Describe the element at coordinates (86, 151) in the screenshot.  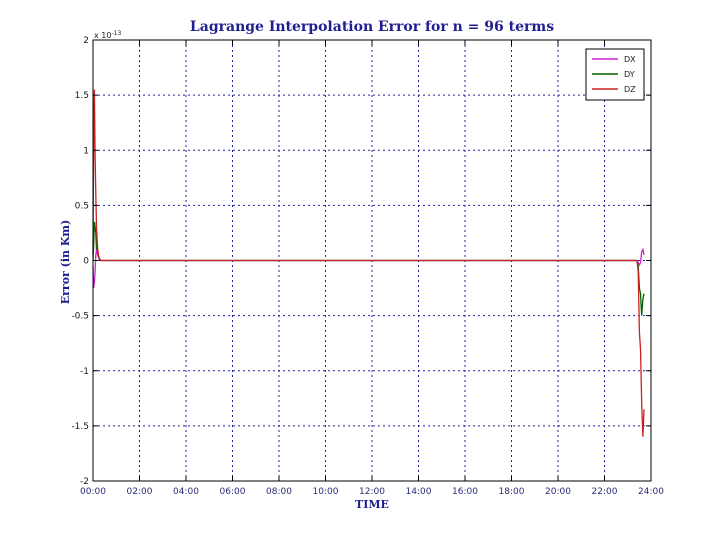
I see `y-tick-label: 1` at that location.